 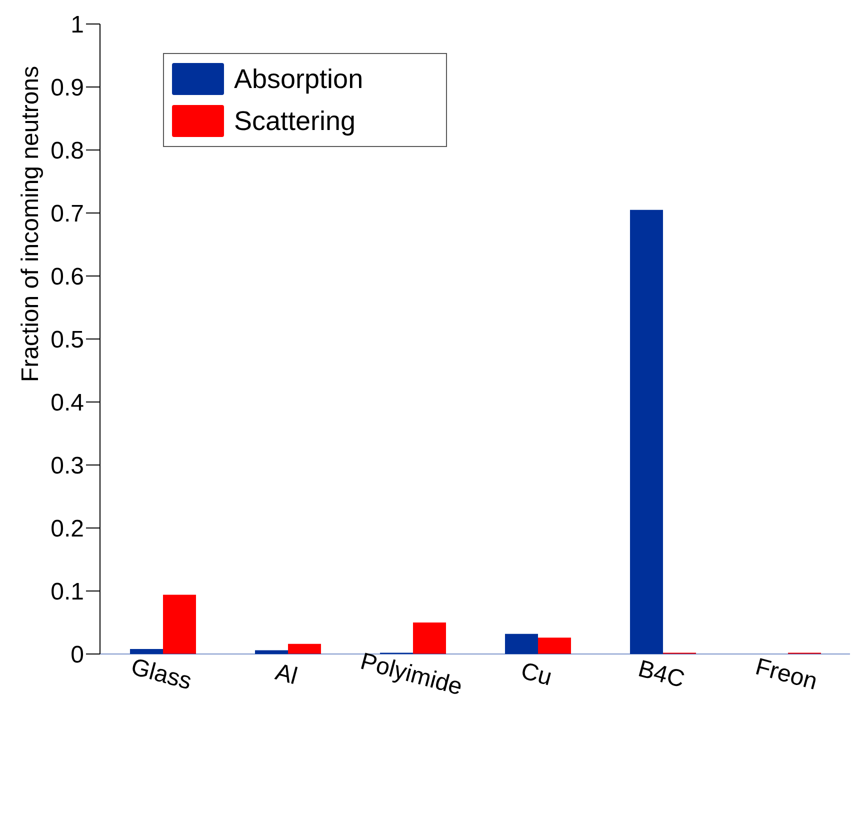 What do you see at coordinates (67, 214) in the screenshot?
I see `y-tick-label: 0.7` at bounding box center [67, 214].